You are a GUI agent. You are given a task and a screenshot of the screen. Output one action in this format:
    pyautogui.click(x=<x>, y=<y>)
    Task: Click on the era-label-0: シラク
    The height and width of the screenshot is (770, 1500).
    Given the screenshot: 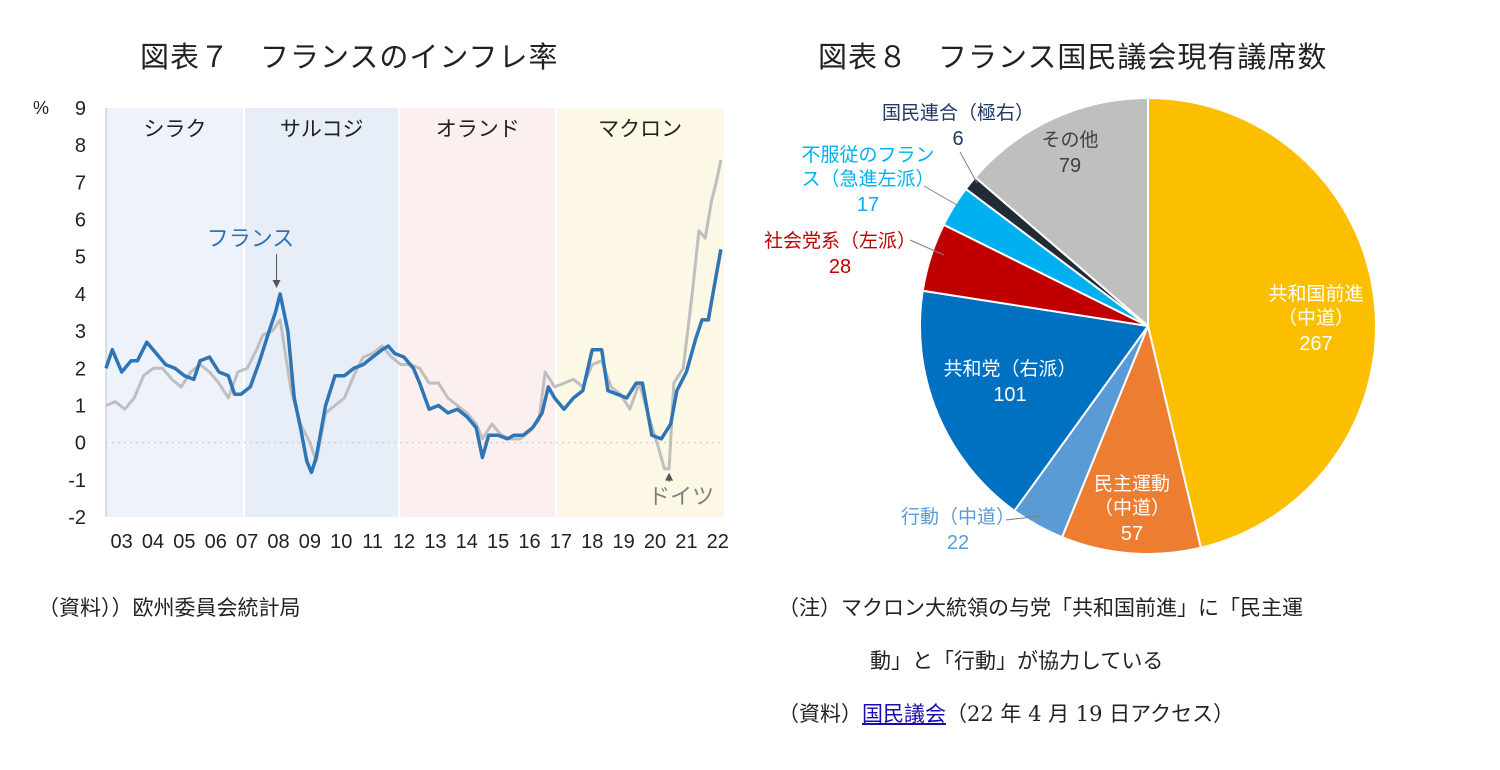 What is the action you would take?
    pyautogui.click(x=175, y=129)
    